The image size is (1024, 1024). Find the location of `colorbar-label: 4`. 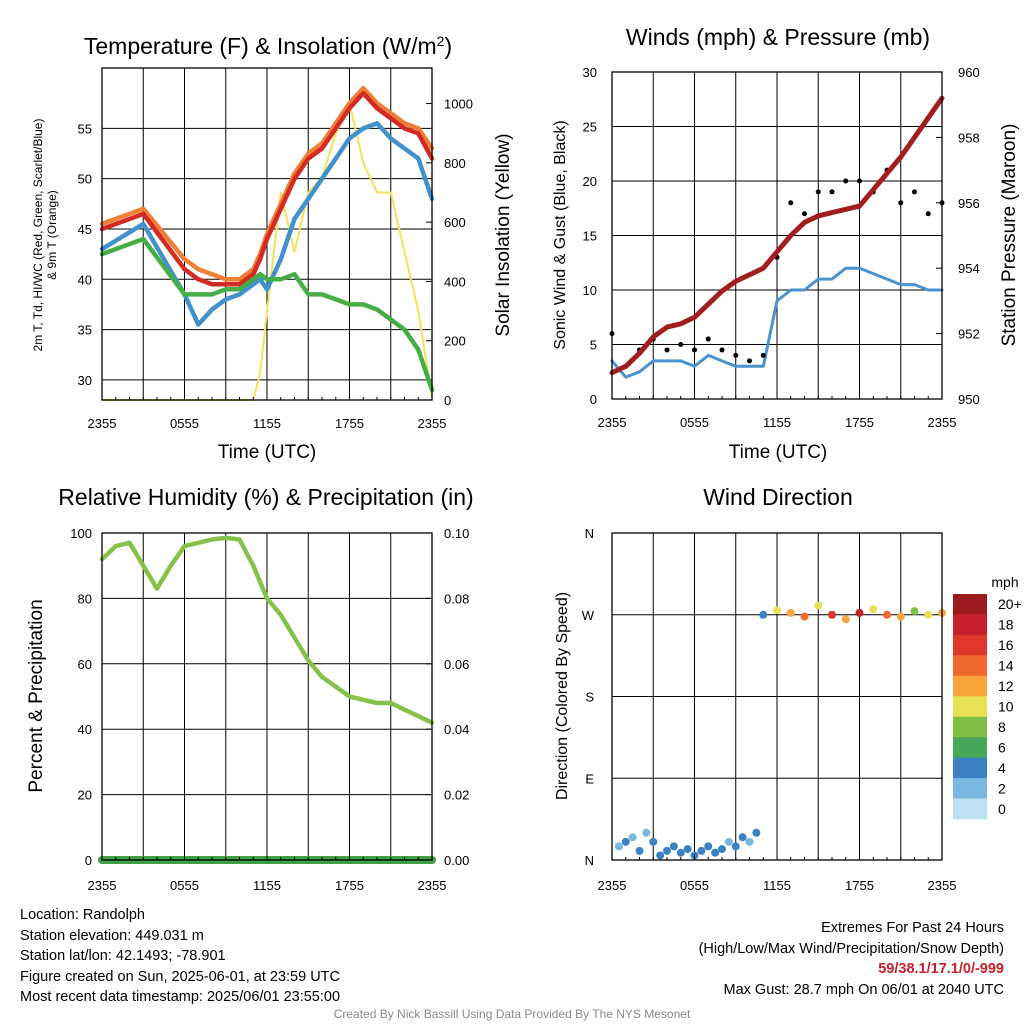

colorbar-label: 4 is located at coordinates (1002, 768).